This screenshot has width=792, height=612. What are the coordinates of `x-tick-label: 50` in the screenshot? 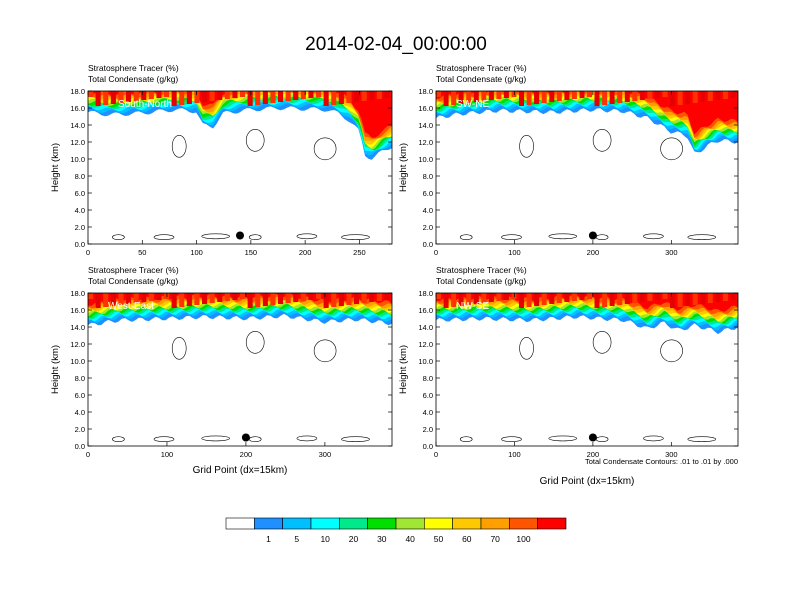 It's located at (142, 252).